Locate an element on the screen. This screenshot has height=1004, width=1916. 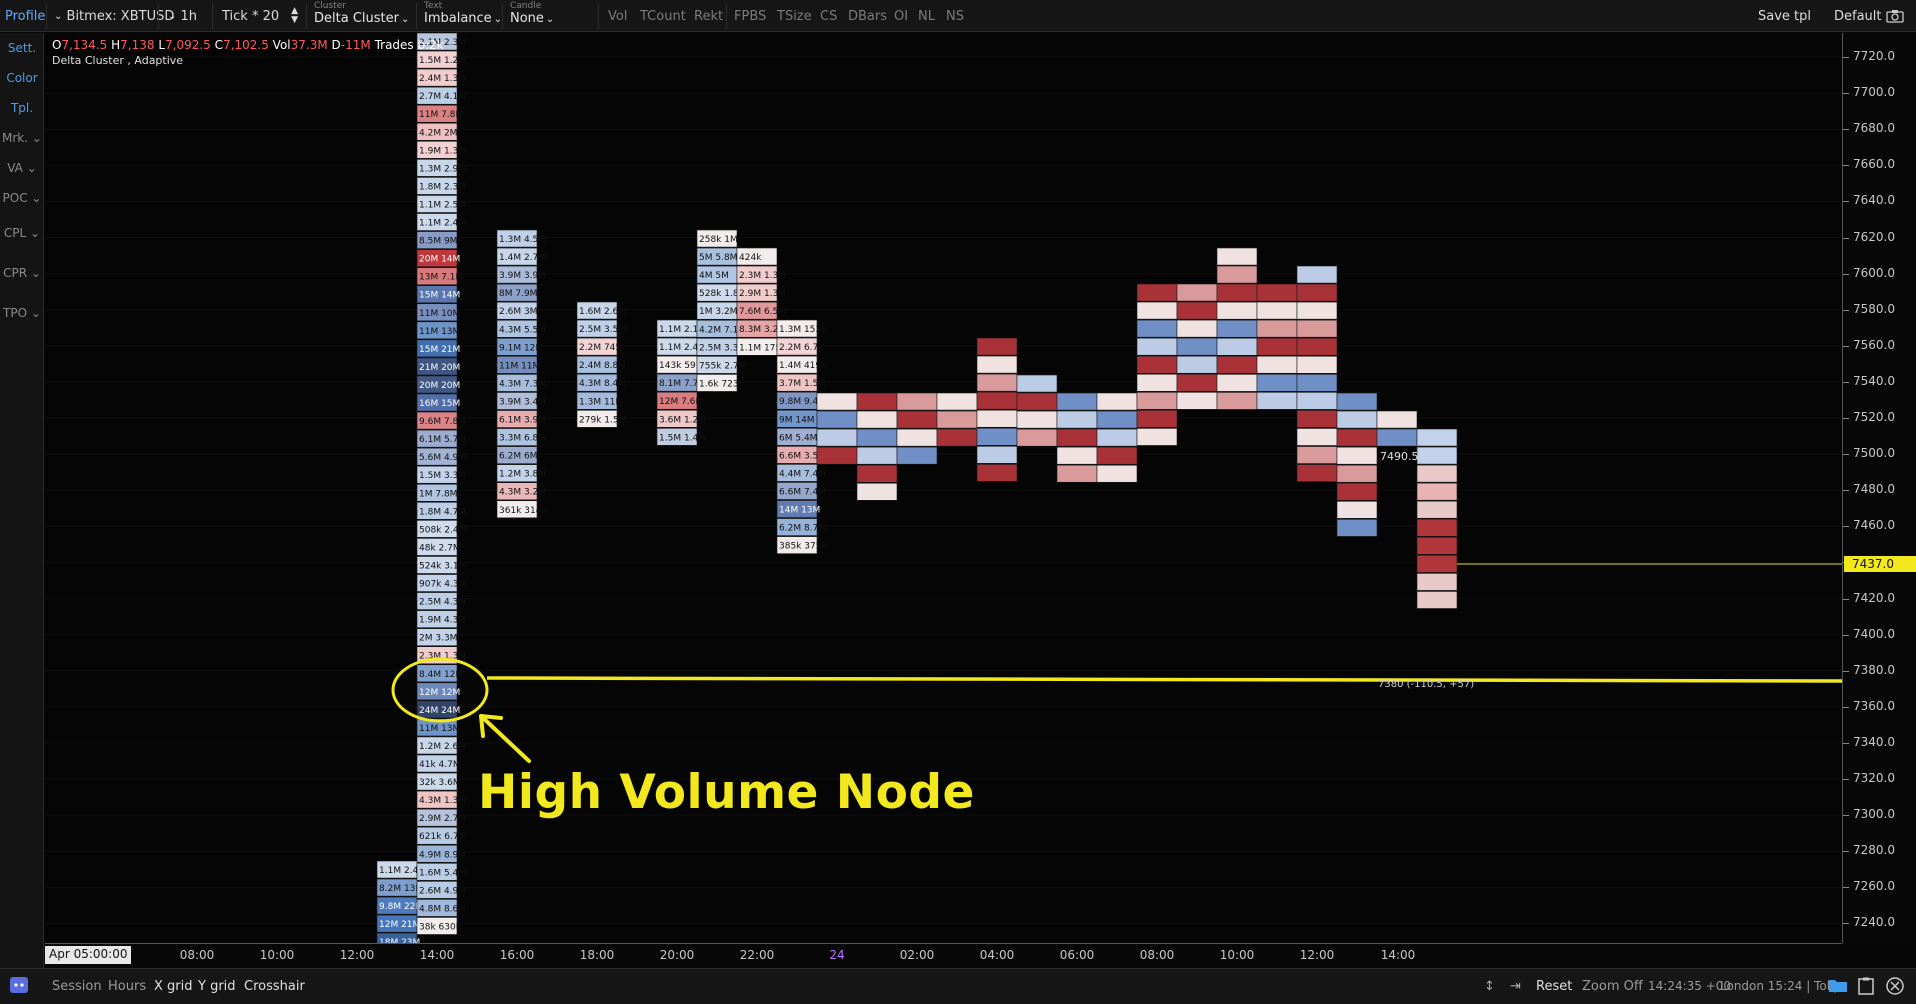
indicator-oi: OI is located at coordinates (901, 16).